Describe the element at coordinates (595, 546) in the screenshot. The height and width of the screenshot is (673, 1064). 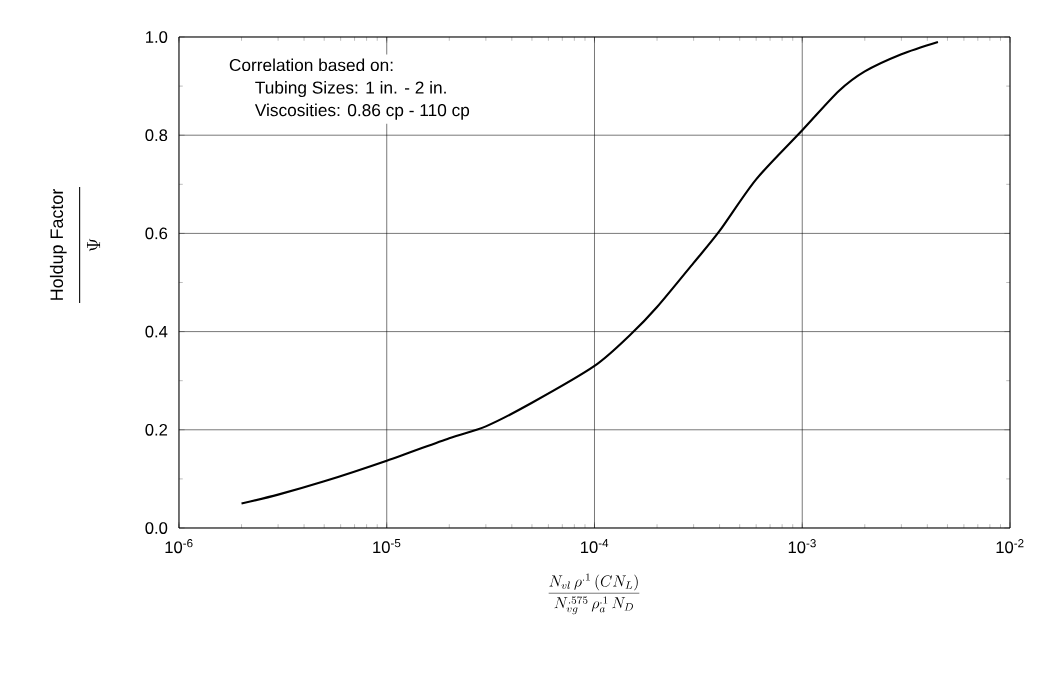
I see `x-tick-label: 10$^{-4}$` at that location.